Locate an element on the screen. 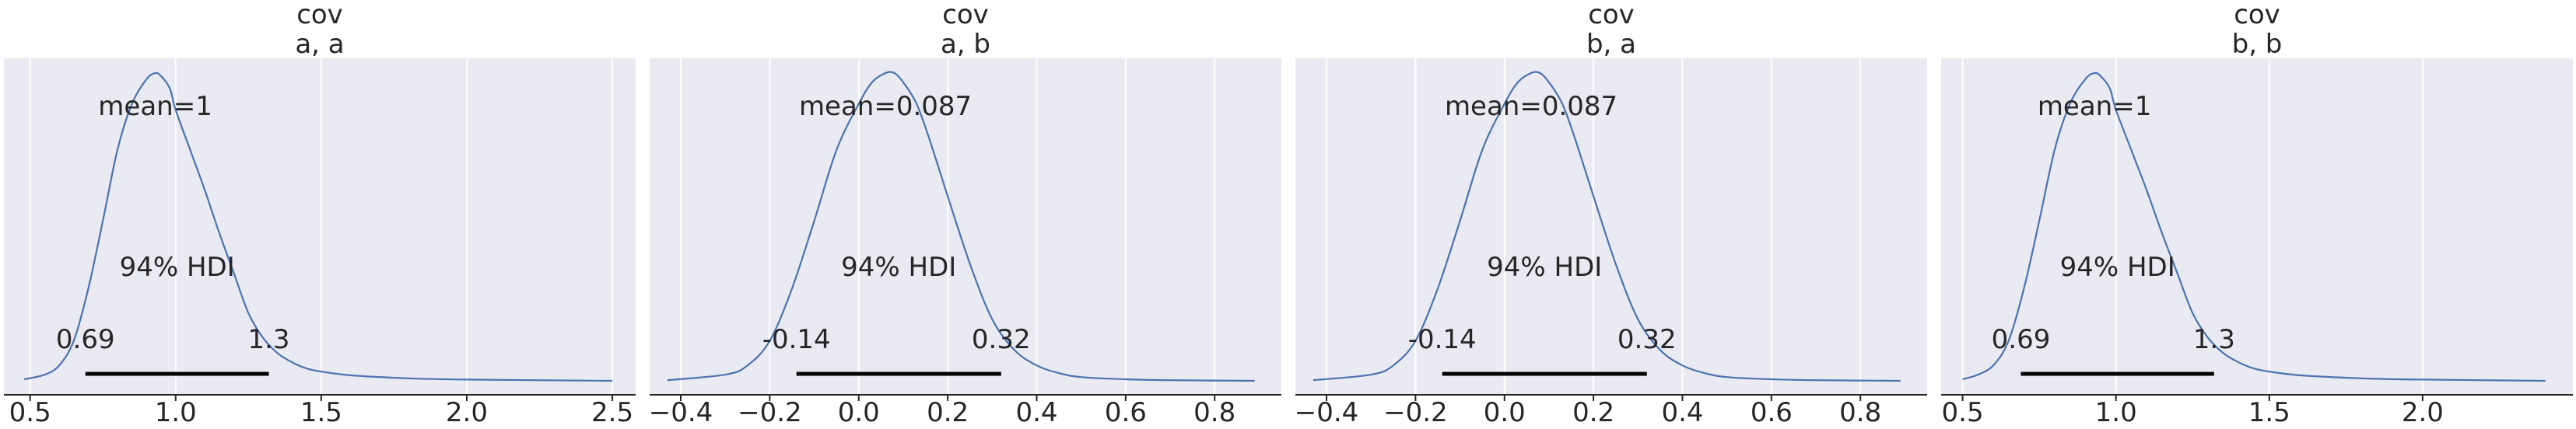 This screenshot has width=2576, height=429. panel-subtitle: b, b is located at coordinates (2258, 44).